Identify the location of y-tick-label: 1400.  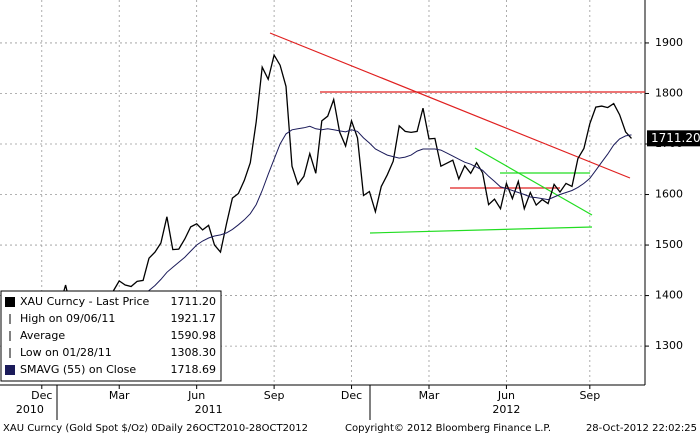
(669, 295).